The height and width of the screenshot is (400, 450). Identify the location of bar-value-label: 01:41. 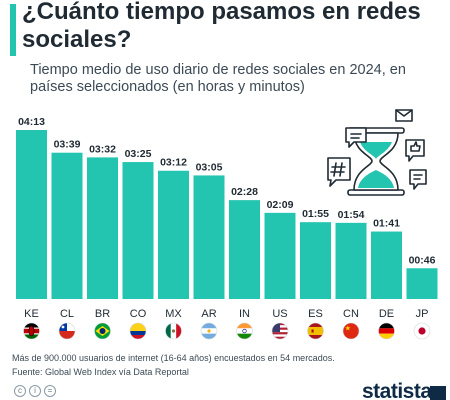
(386, 224).